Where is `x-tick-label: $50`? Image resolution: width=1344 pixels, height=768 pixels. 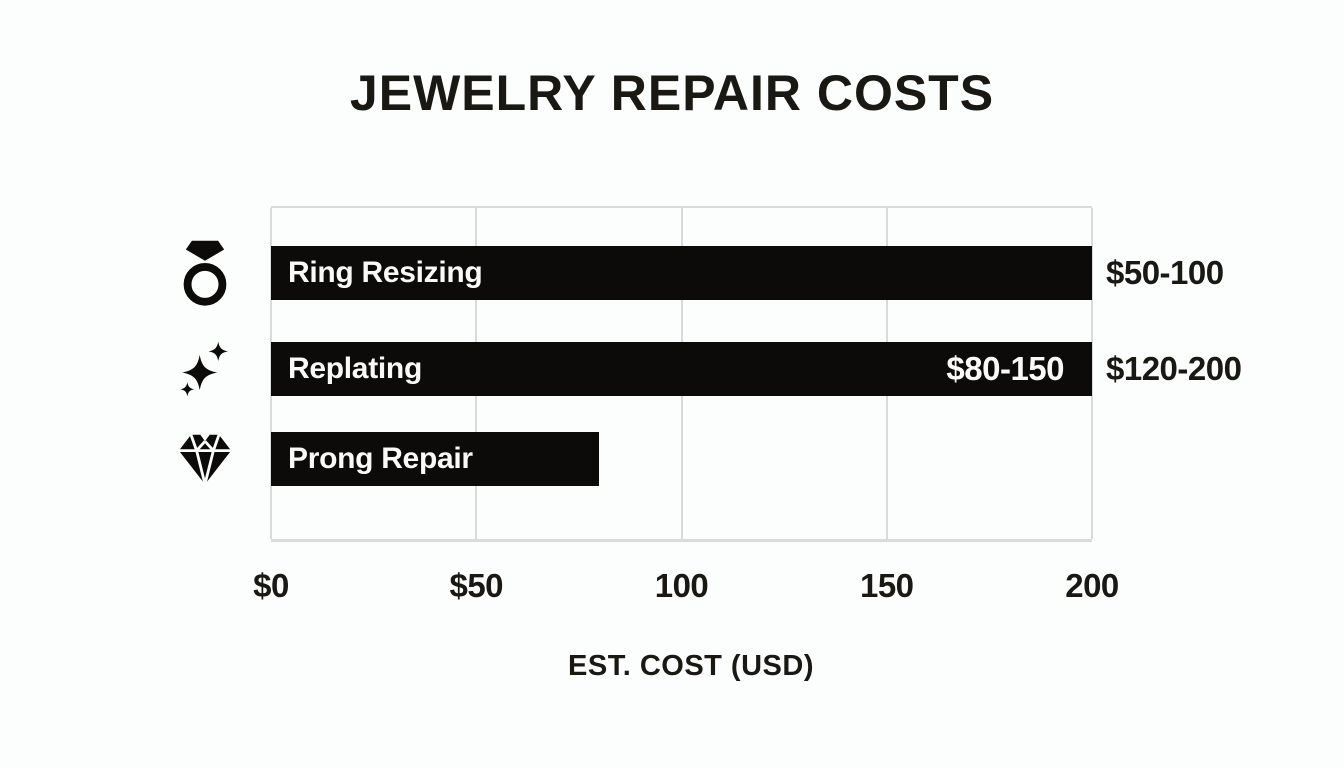 x-tick-label: $50 is located at coordinates (476, 585).